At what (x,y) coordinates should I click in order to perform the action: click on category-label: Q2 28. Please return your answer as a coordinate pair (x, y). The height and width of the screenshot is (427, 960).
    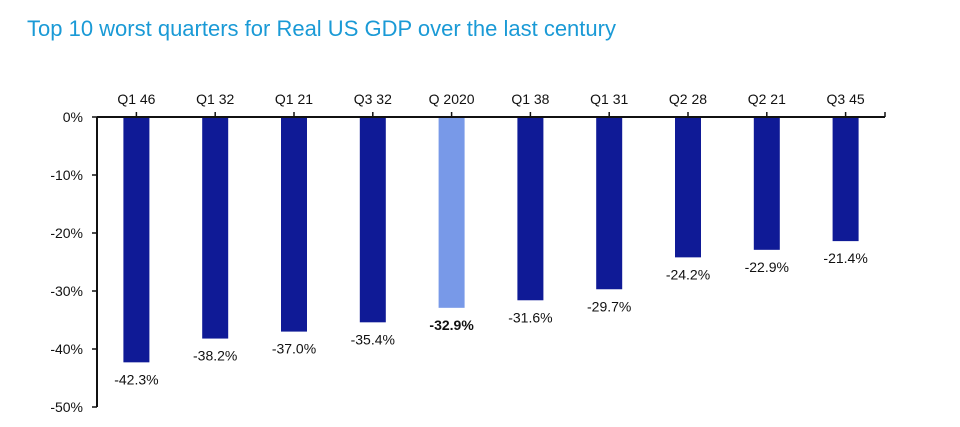
    Looking at the image, I should click on (688, 99).